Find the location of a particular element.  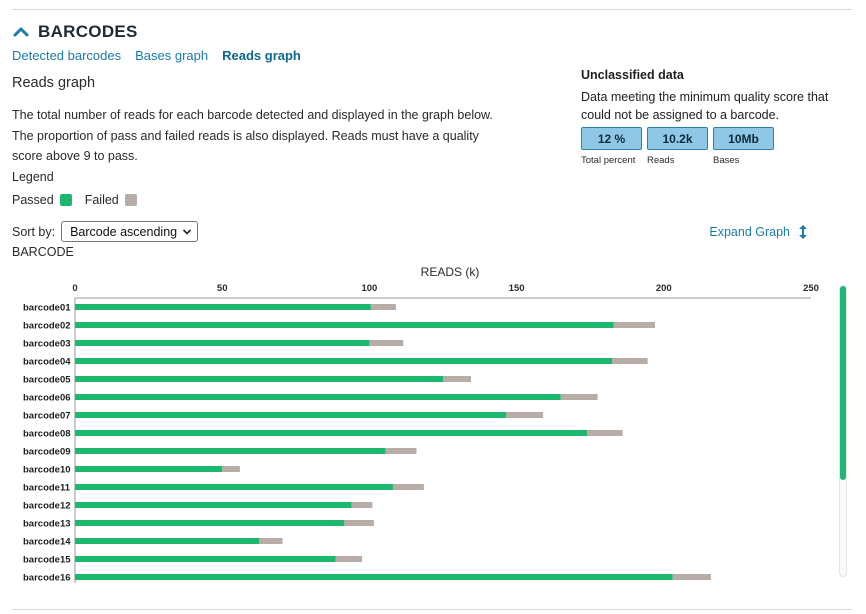

barcode-tick-label: barcode13 is located at coordinates (47, 524).